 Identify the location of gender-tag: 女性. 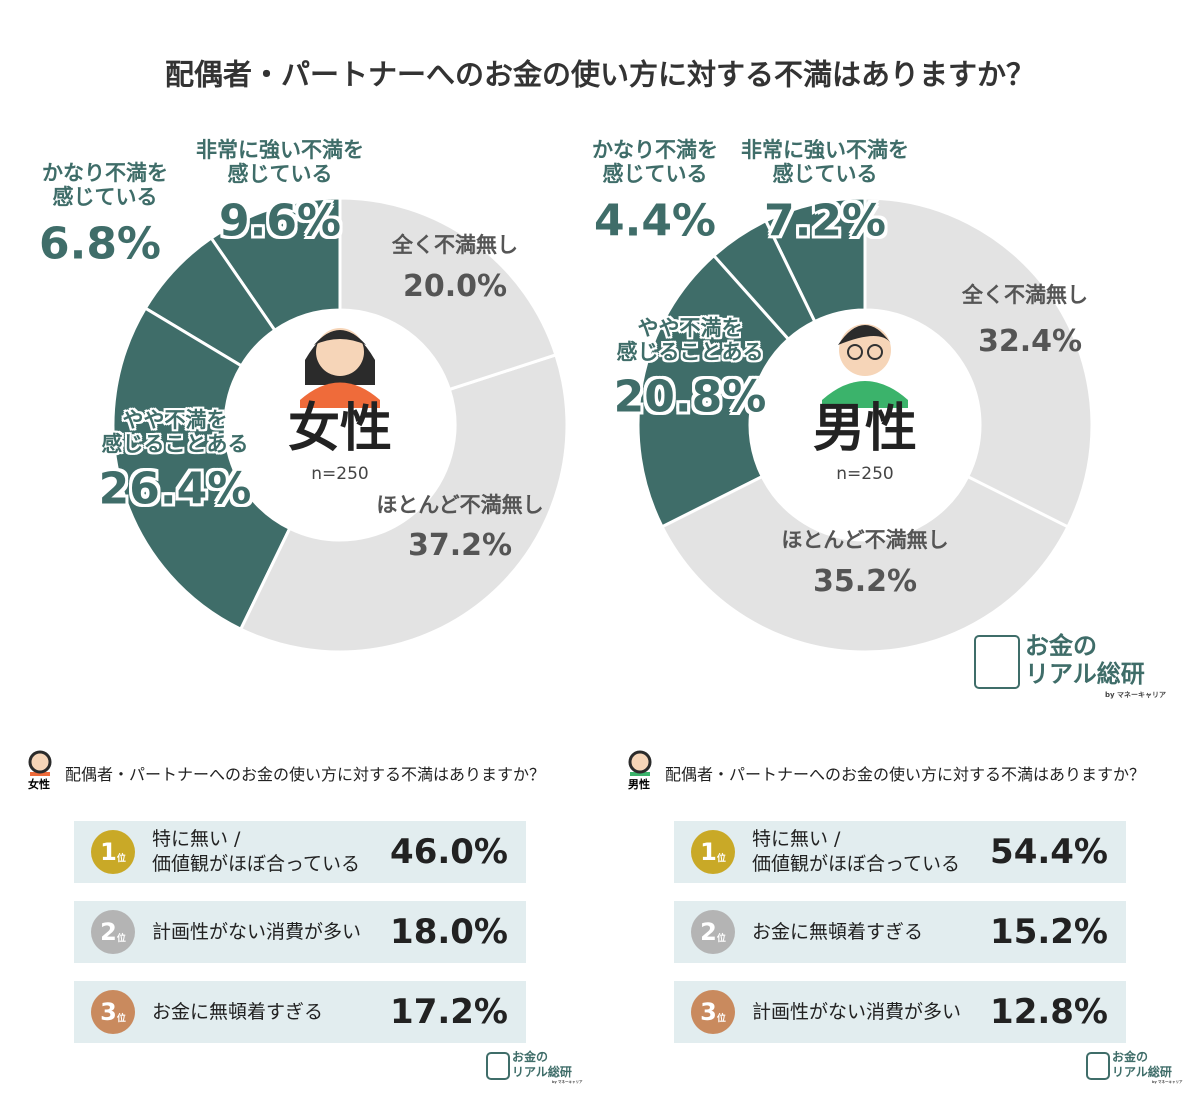
(39, 784).